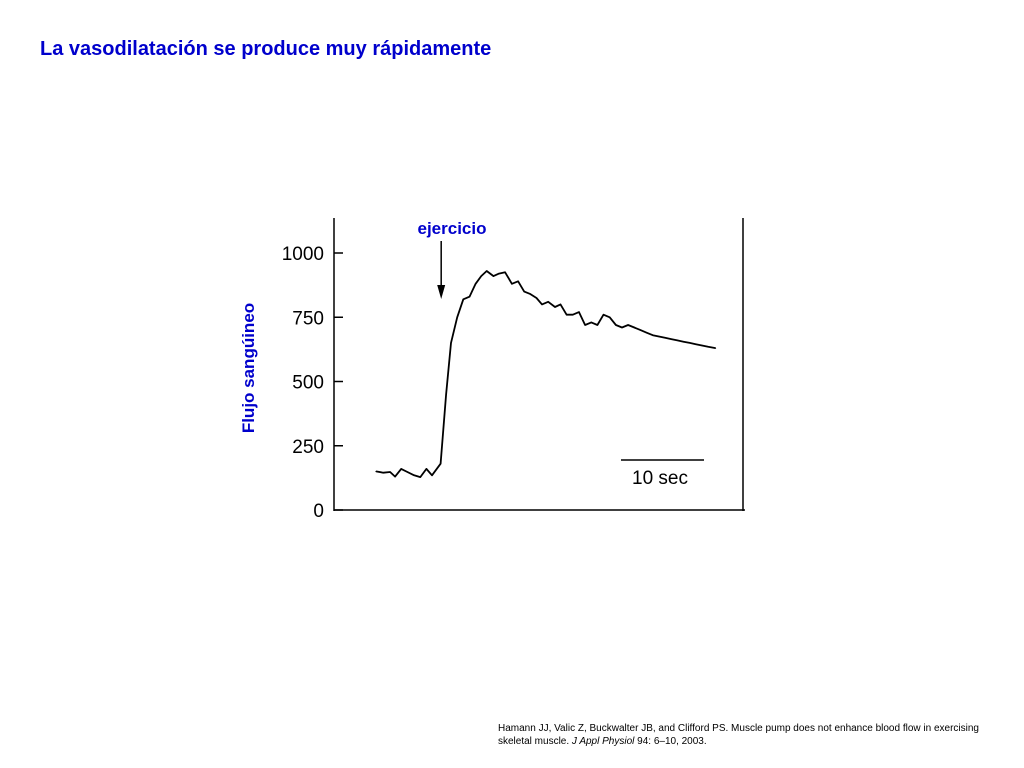  What do you see at coordinates (303, 254) in the screenshot?
I see `y-tick-label: 1000` at bounding box center [303, 254].